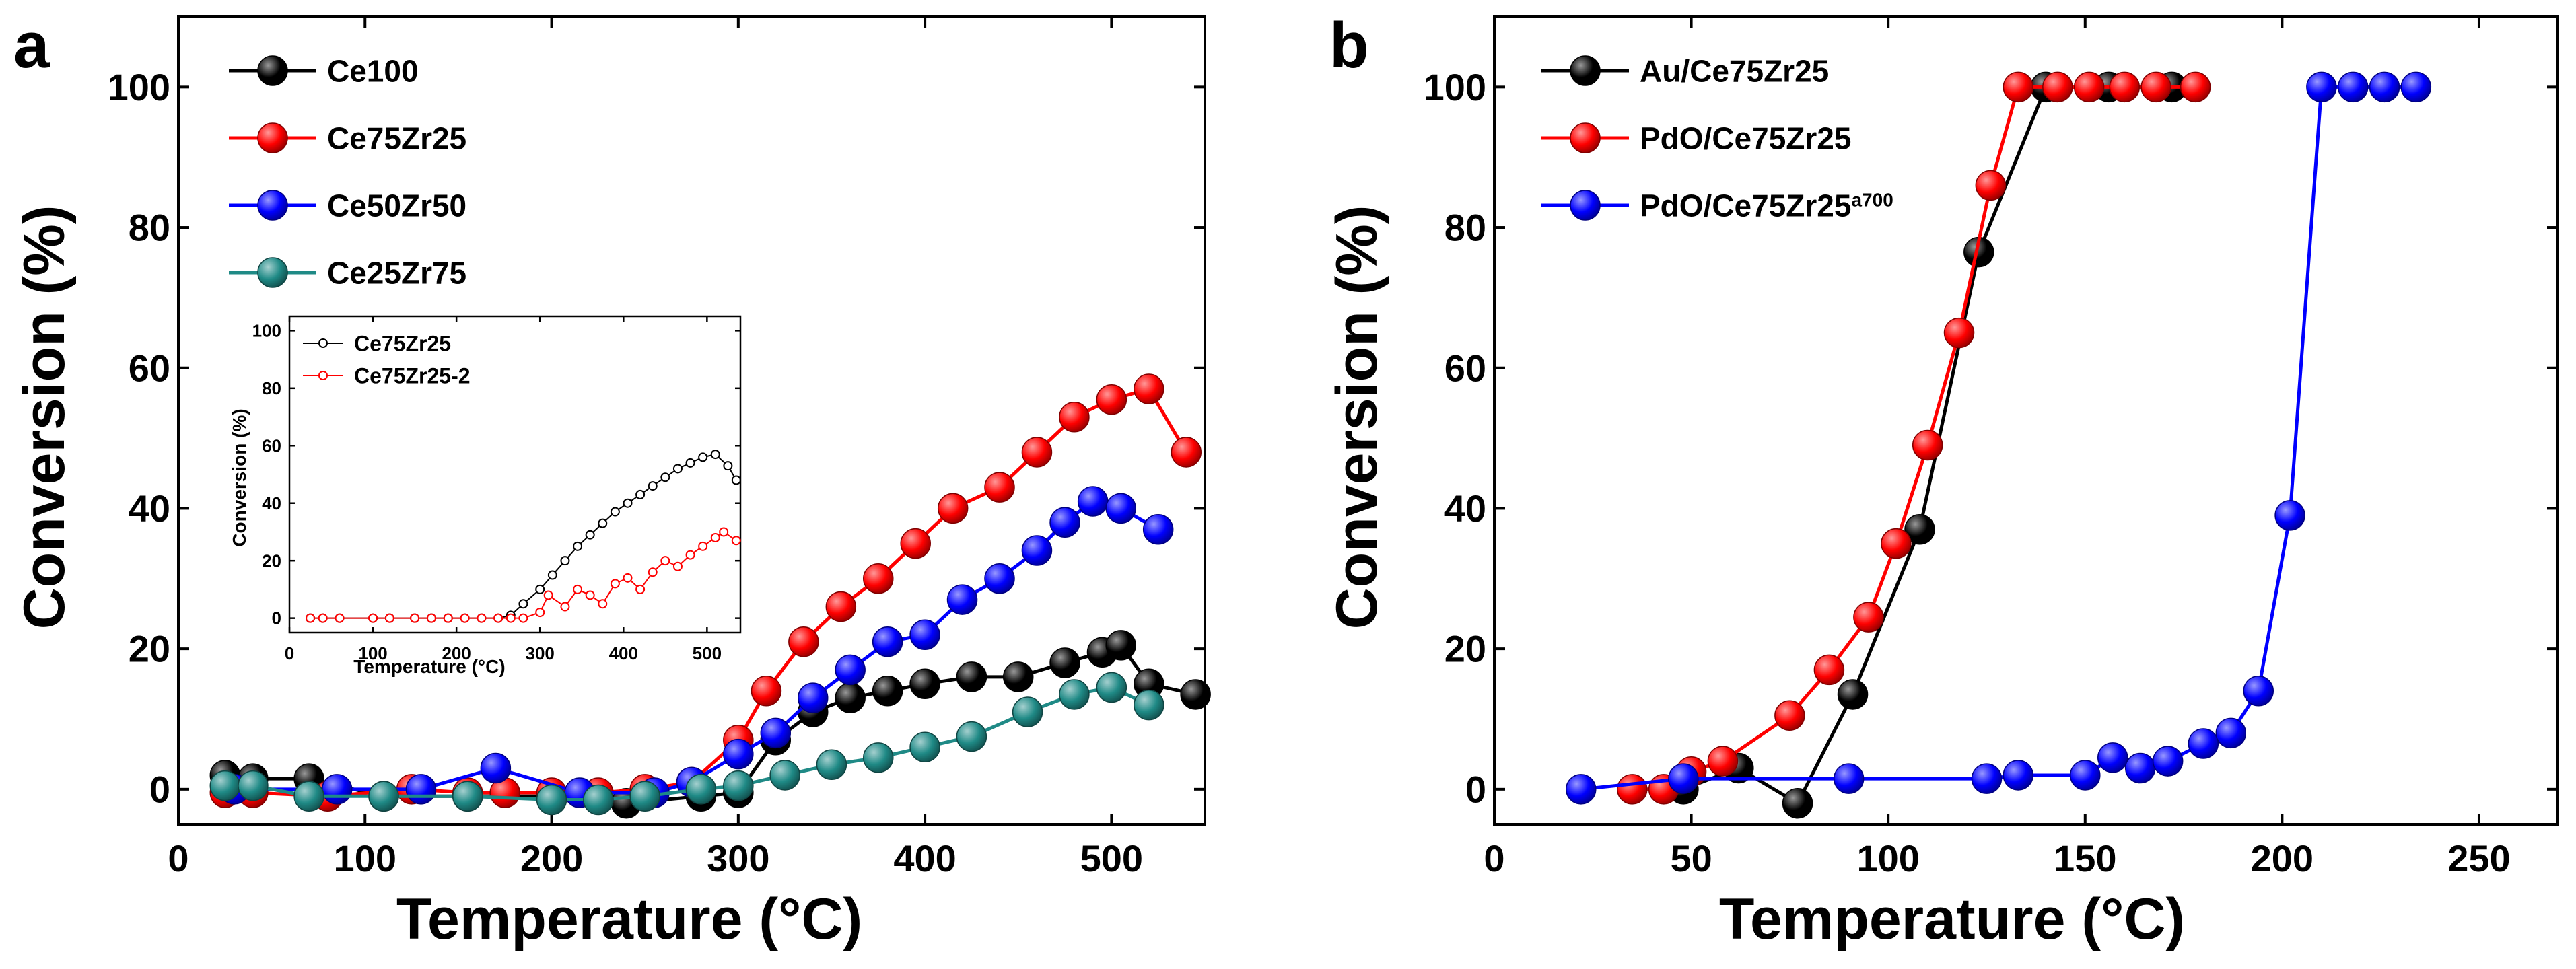 Image resolution: width=2576 pixels, height=969 pixels. What do you see at coordinates (1465, 228) in the screenshot?
I see `panel-b-ytick-label: 80` at bounding box center [1465, 228].